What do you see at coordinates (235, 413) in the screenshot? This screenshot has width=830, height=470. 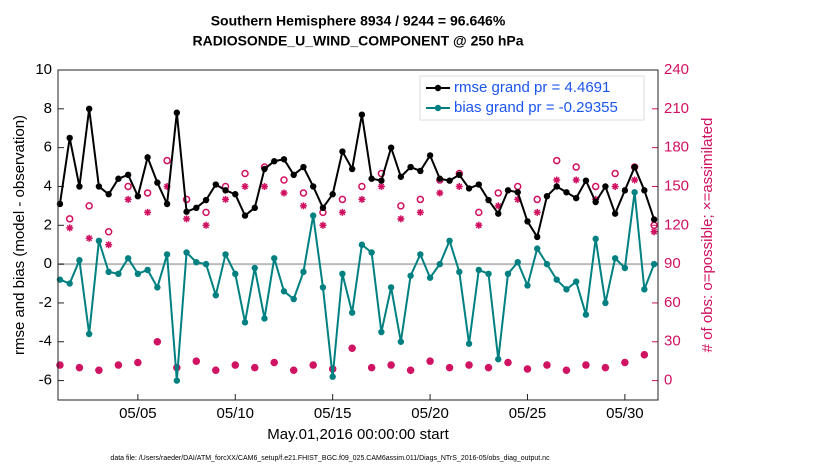 I see `x-tick-label: 05/10` at bounding box center [235, 413].